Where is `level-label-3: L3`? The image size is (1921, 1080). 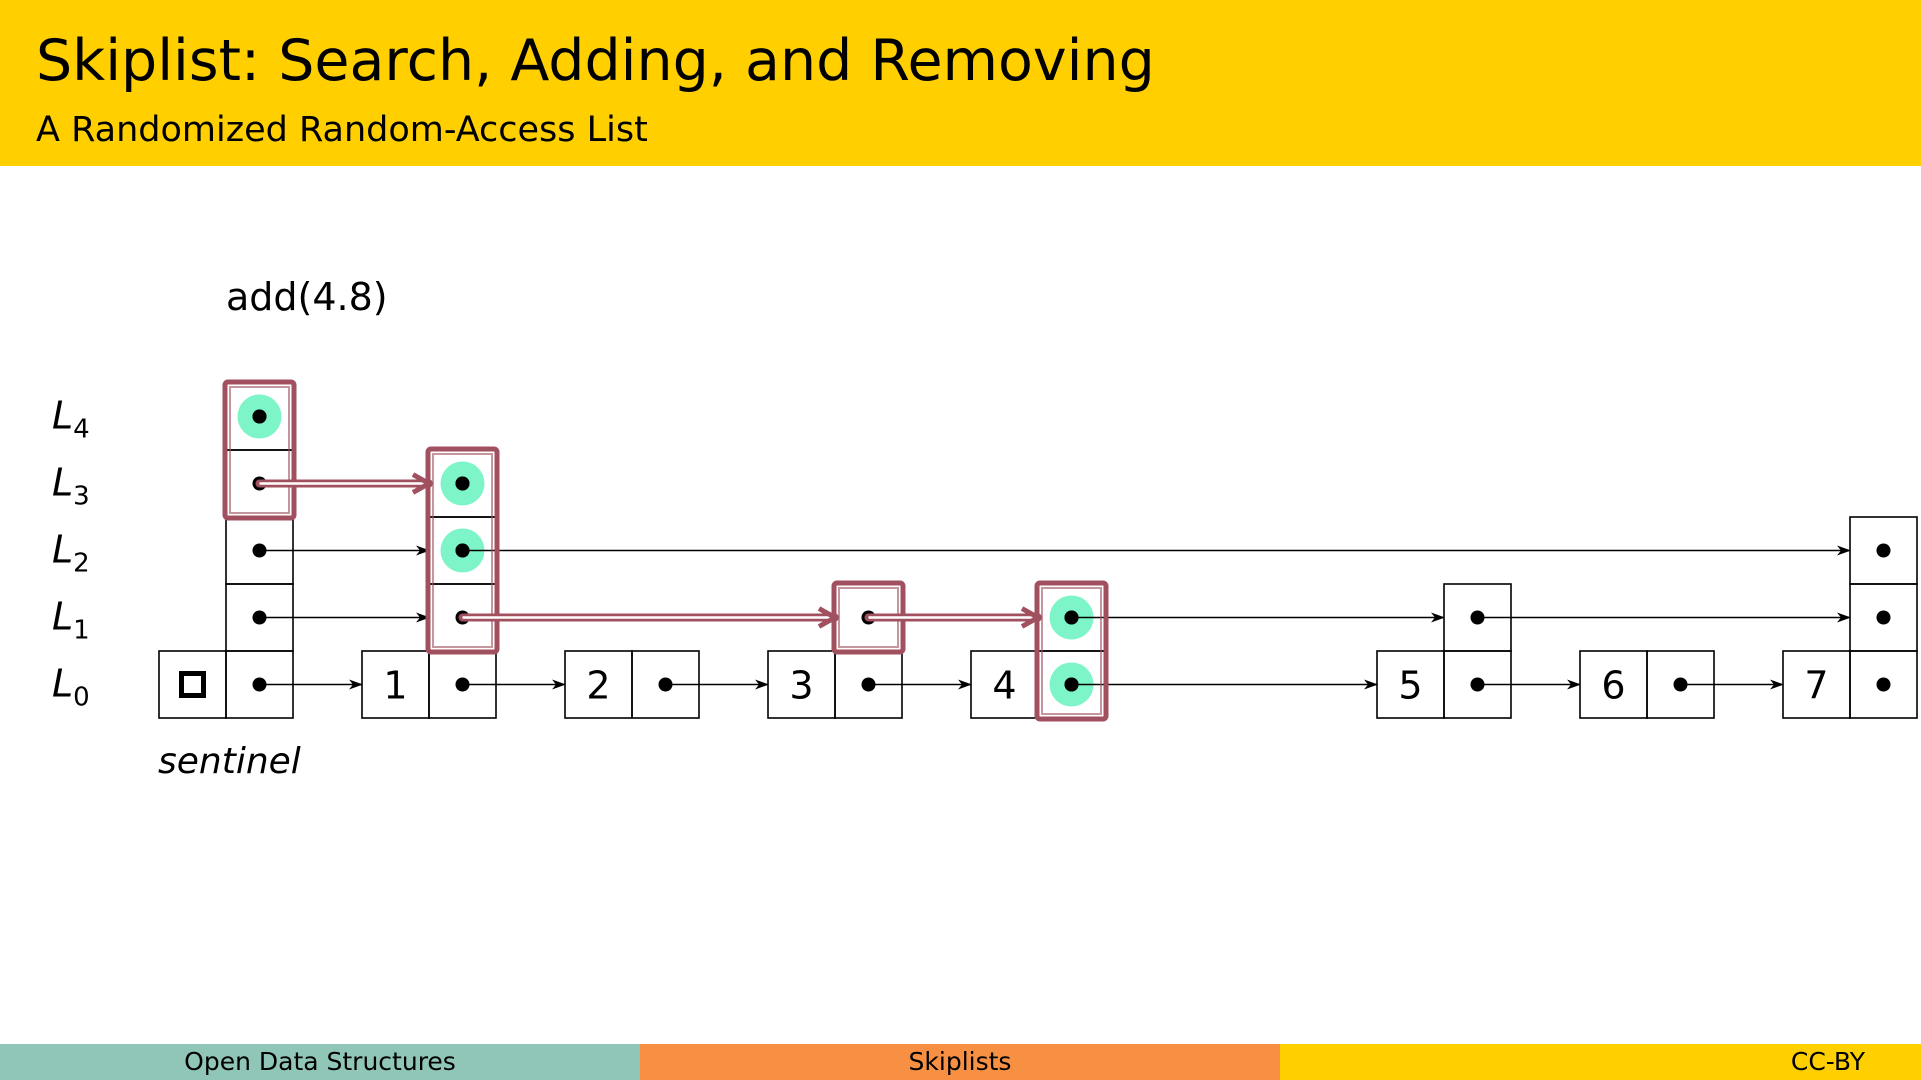 level-label-3: L3 is located at coordinates (71, 486).